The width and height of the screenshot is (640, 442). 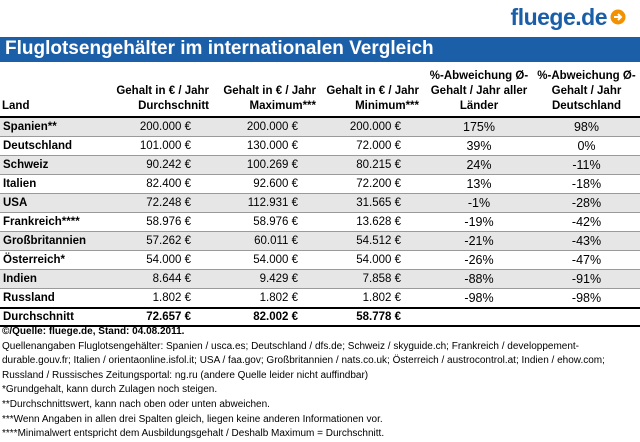 I want to click on logo: fluege.de, so click(x=568, y=17).